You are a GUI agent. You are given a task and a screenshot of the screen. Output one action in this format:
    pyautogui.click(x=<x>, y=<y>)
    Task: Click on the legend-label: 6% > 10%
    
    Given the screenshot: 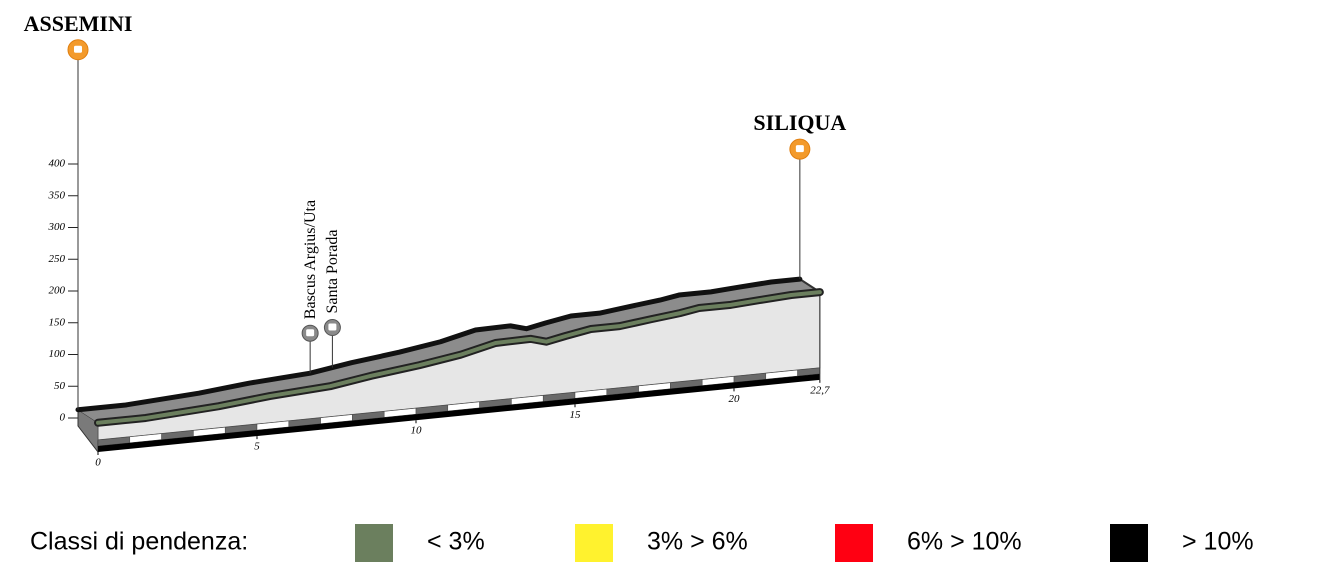 What is the action you would take?
    pyautogui.click(x=964, y=542)
    